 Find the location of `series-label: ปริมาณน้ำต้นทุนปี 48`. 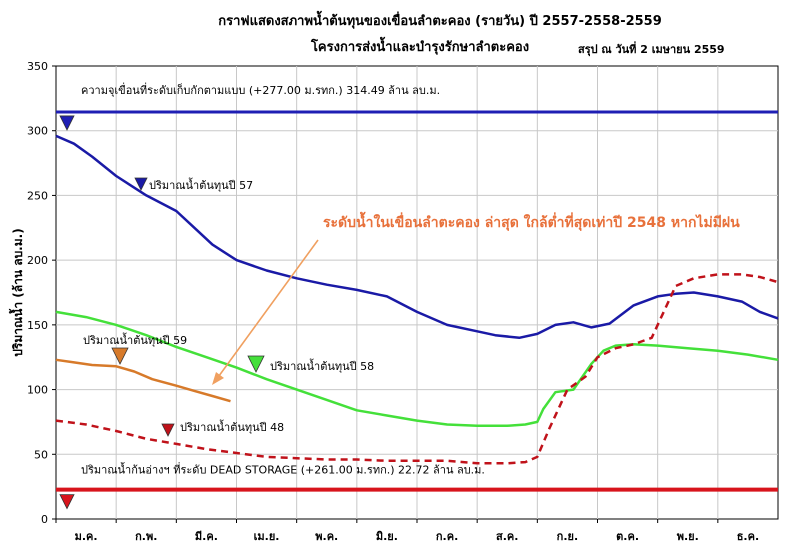

series-label: ปริมาณน้ำต้นทุนปี 48 is located at coordinates (232, 426).